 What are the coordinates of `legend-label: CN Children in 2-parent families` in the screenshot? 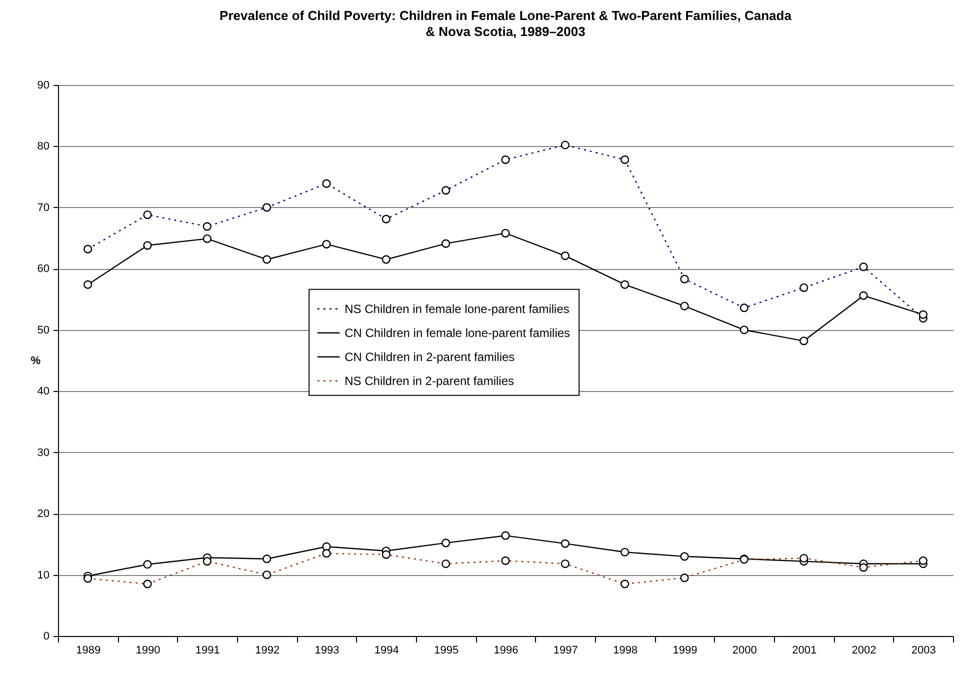 It's located at (429, 357).